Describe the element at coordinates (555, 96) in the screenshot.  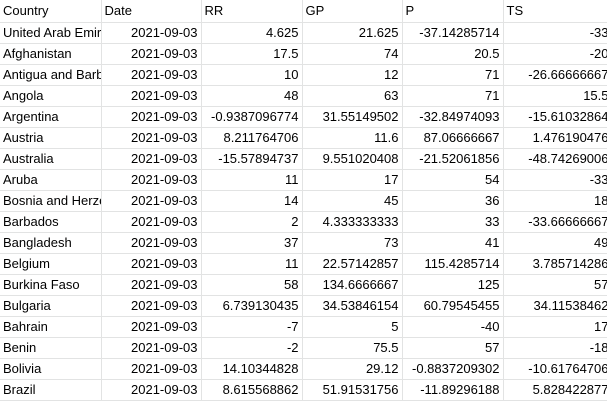
I see `cell-ts: 15.5` at that location.